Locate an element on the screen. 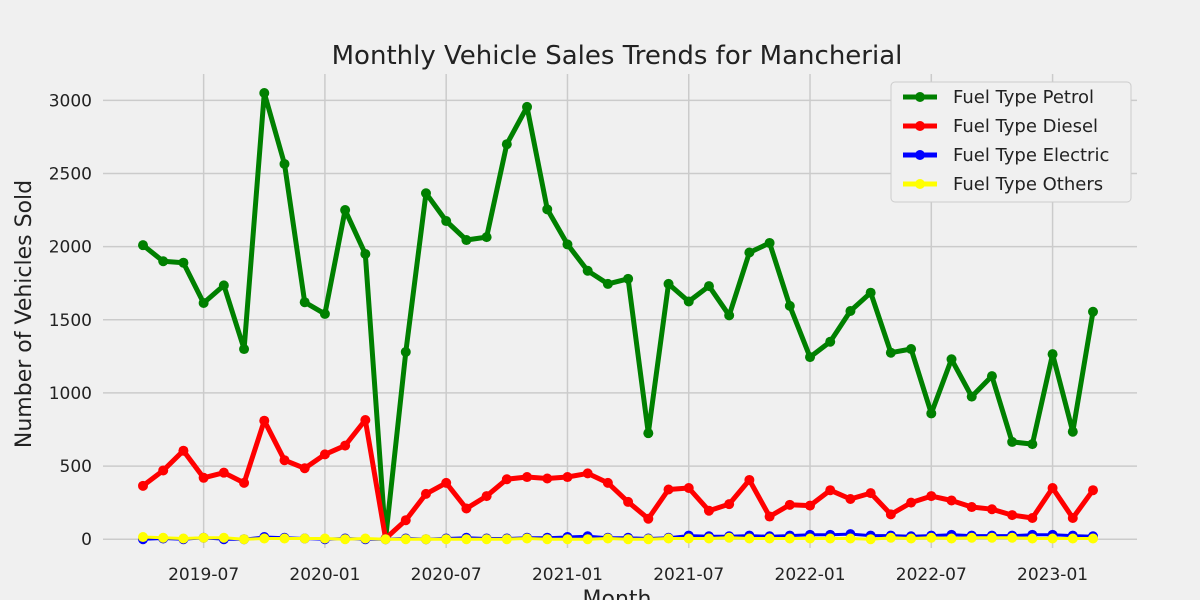  legend-label: Fuel Type Electric is located at coordinates (1031, 155).